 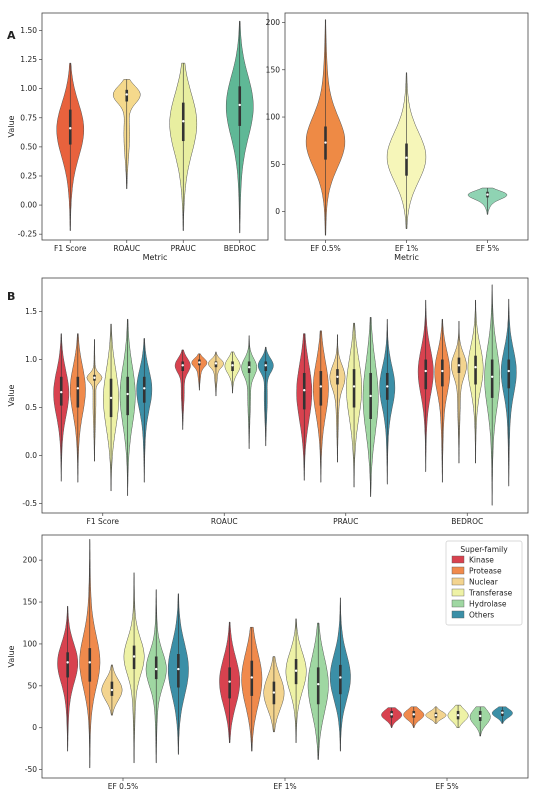 What do you see at coordinates (28, 205) in the screenshot?
I see `y-tick-label: 0.00` at bounding box center [28, 205].